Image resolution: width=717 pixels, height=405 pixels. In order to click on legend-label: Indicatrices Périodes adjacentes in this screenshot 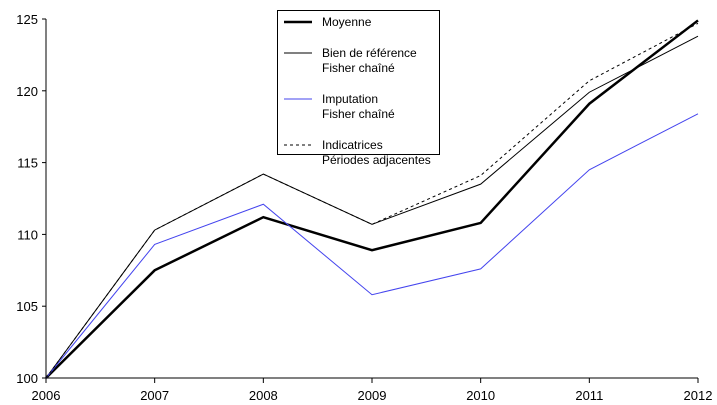, I will do `click(376, 152)`.